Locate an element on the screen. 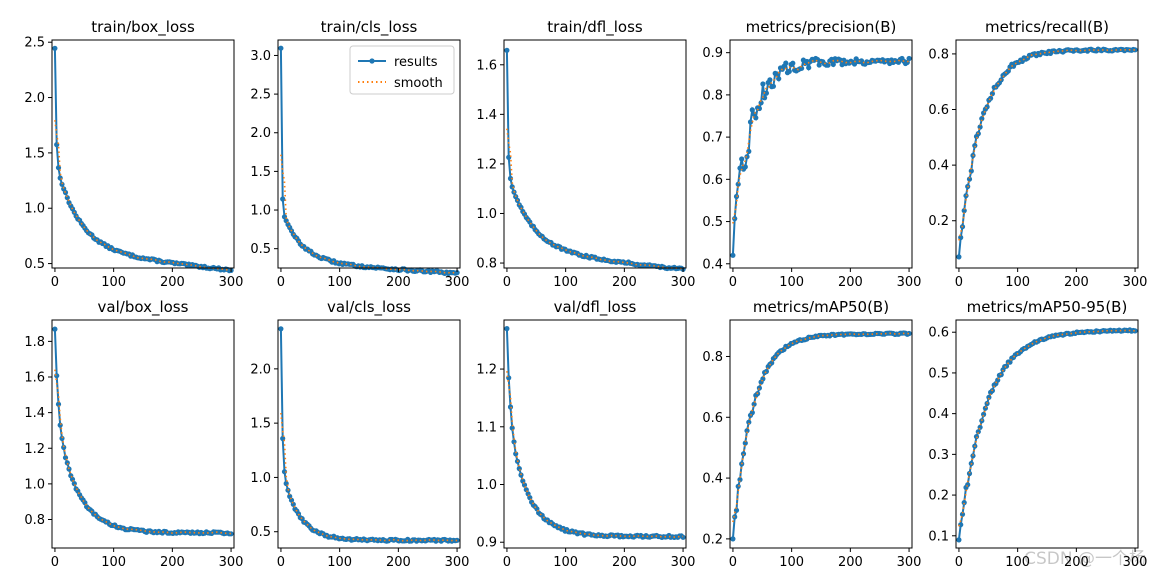 The image size is (1152, 573). legend: results smooth is located at coordinates (402, 70).